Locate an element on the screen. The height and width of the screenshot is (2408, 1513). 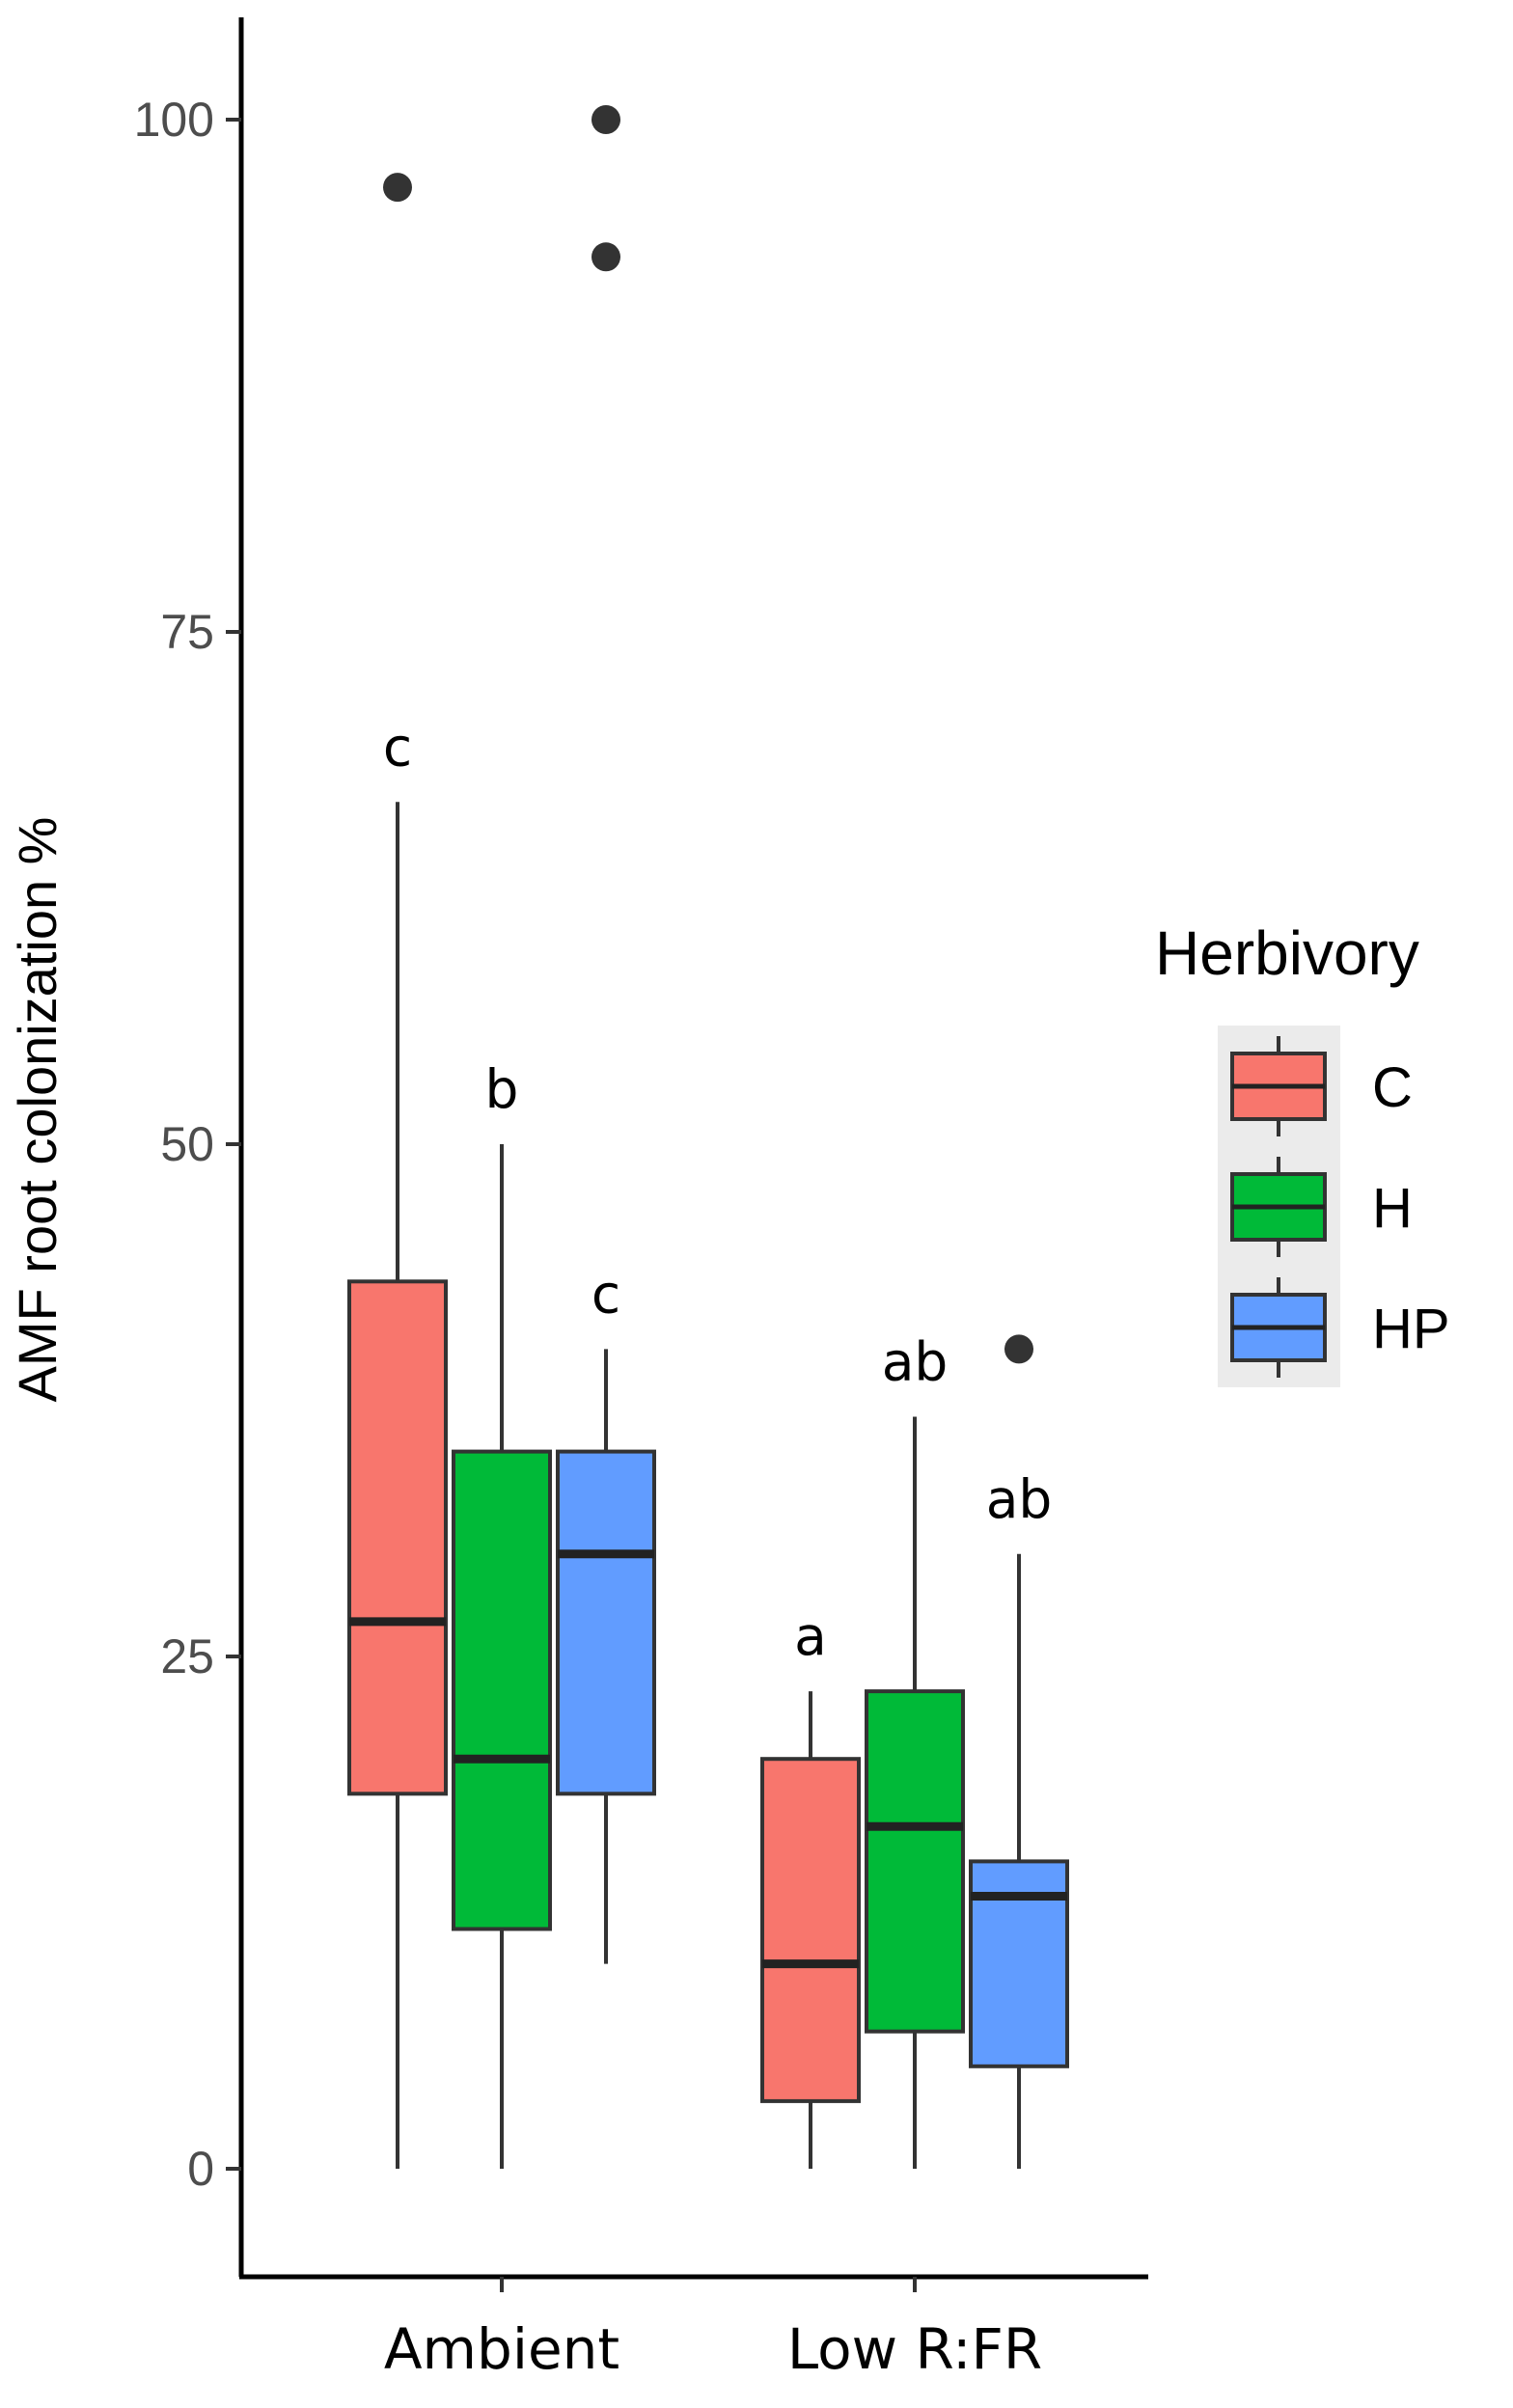
y-tick-label: 50 is located at coordinates (187, 1144).